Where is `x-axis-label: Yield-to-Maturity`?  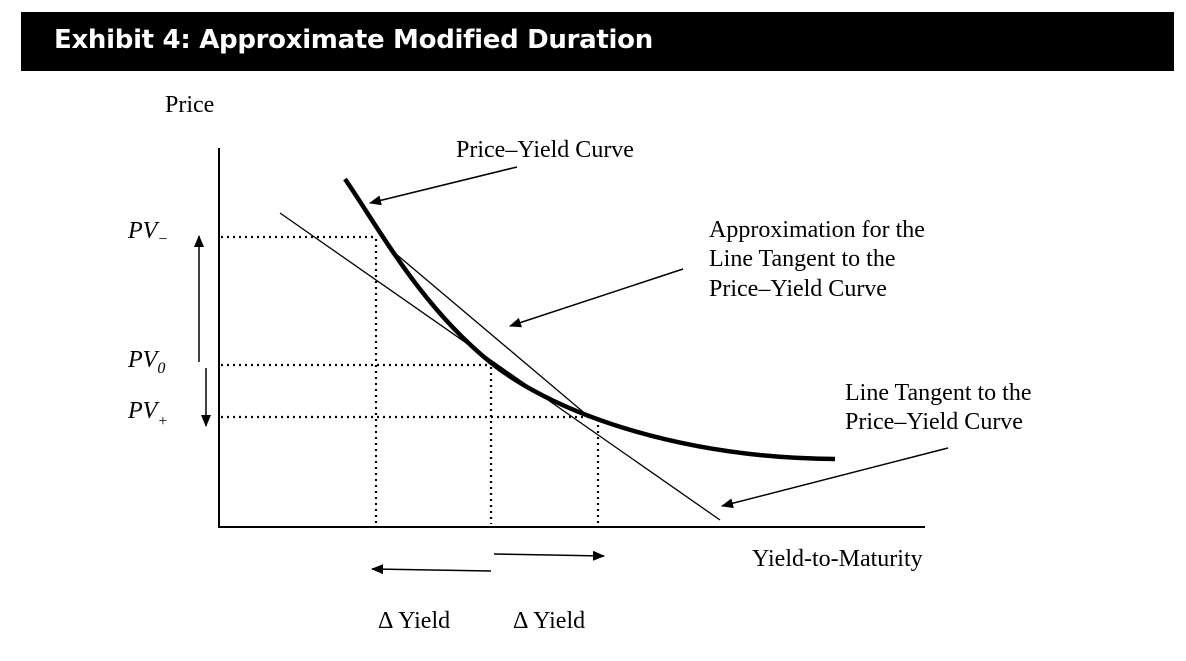 x-axis-label: Yield-to-Maturity is located at coordinates (837, 559).